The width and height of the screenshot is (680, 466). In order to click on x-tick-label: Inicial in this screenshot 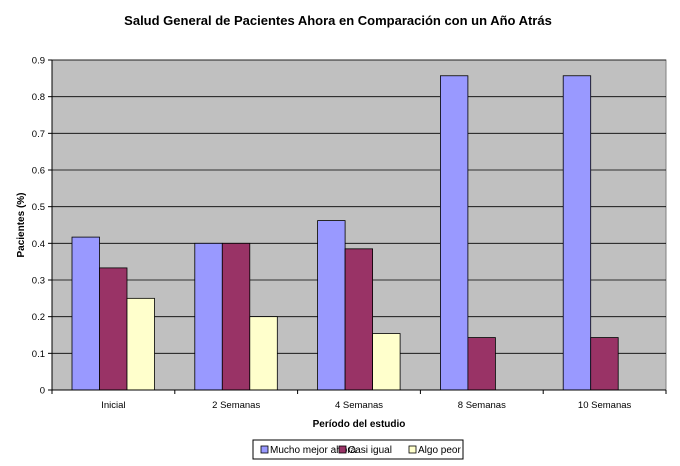, I will do `click(113, 405)`.